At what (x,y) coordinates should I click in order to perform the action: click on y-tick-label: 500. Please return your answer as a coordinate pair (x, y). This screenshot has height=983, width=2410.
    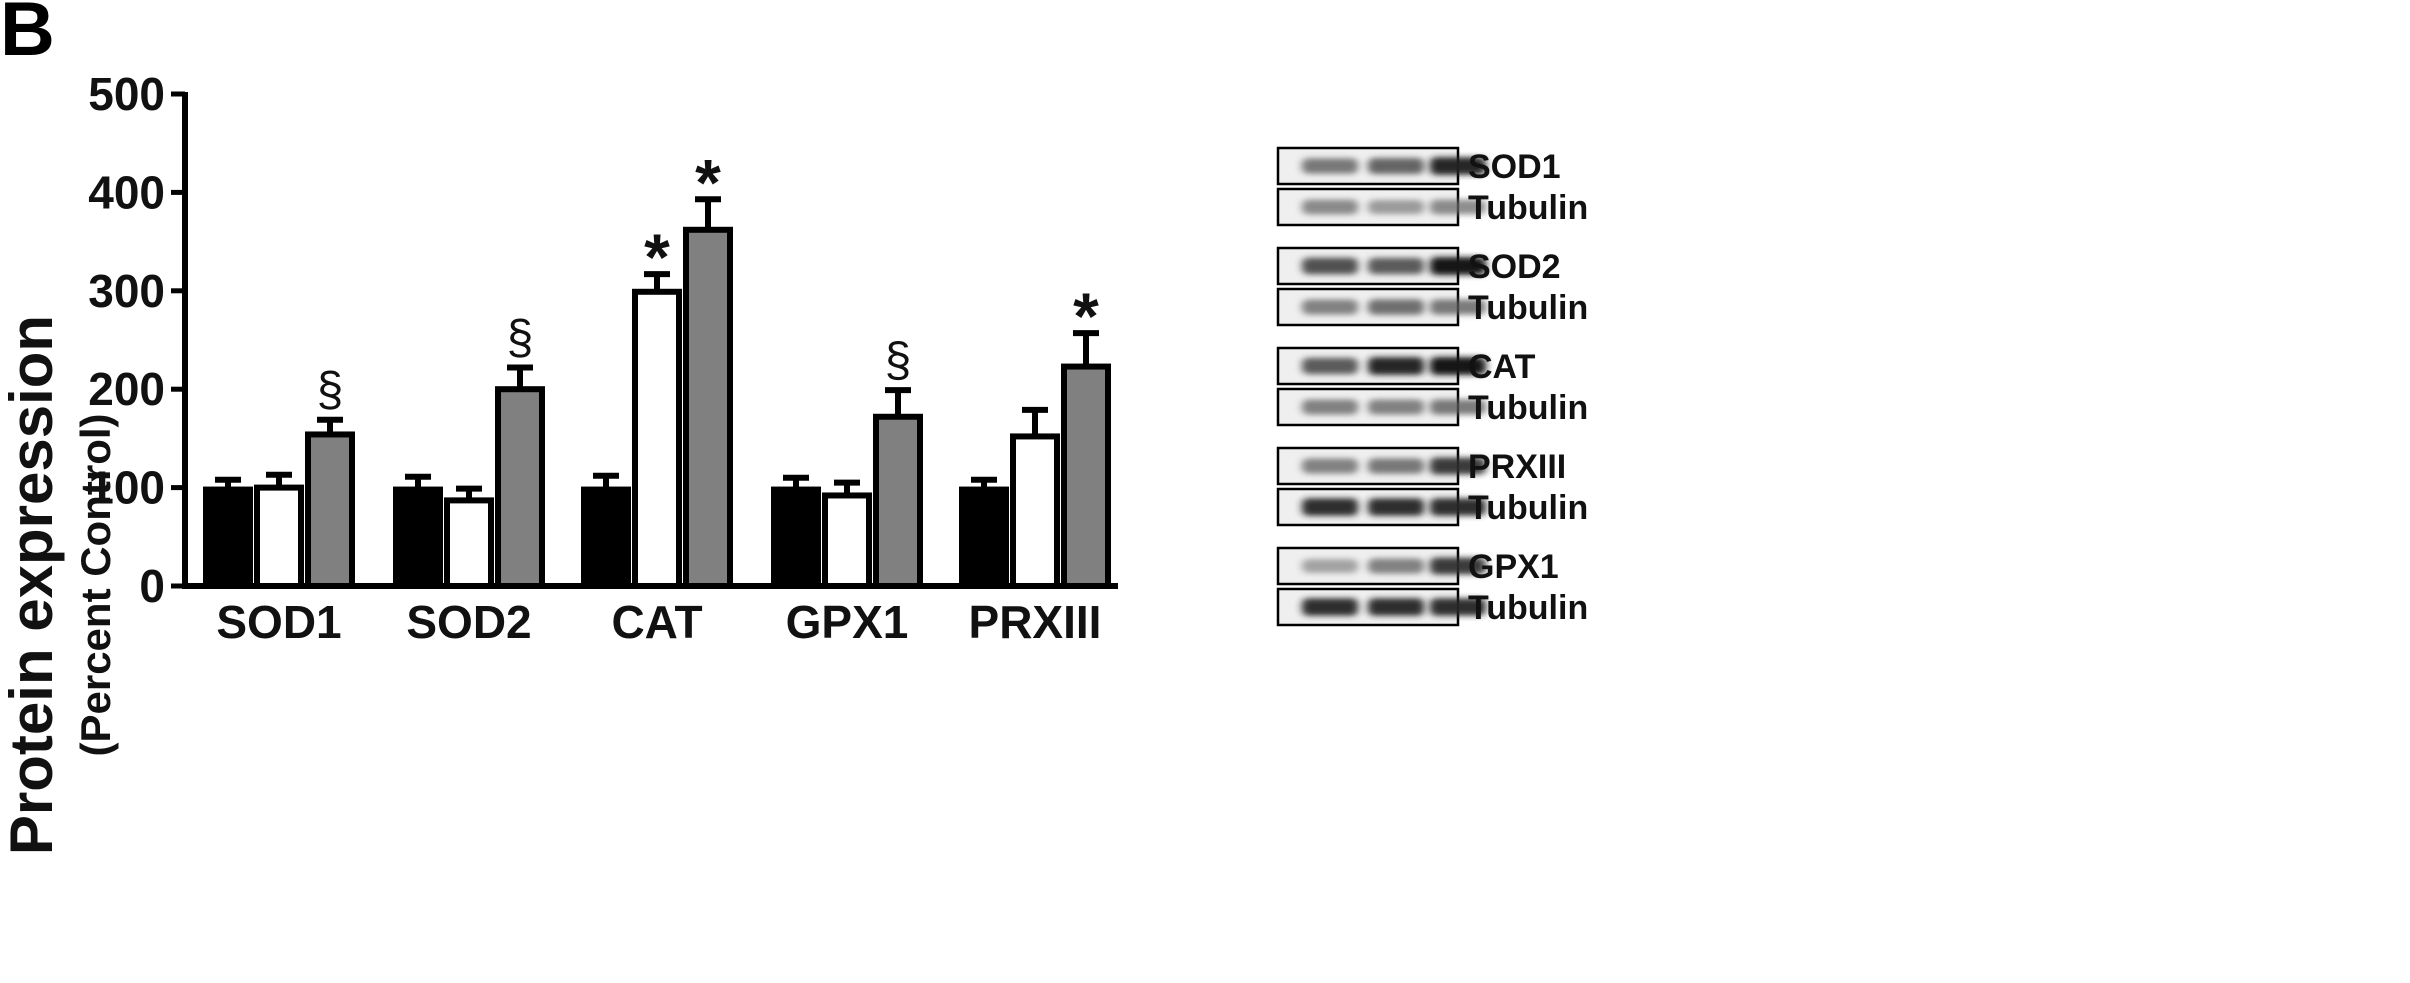
    Looking at the image, I should click on (126, 94).